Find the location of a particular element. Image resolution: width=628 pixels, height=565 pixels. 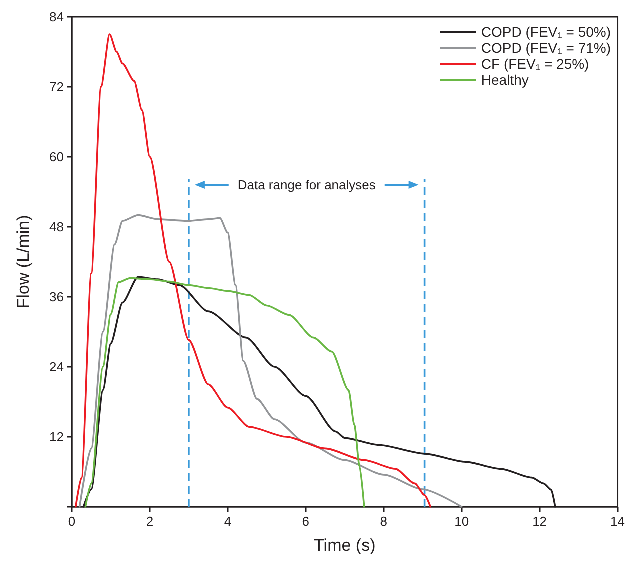

y-axis-title: Flow (L/min) is located at coordinates (23, 262).